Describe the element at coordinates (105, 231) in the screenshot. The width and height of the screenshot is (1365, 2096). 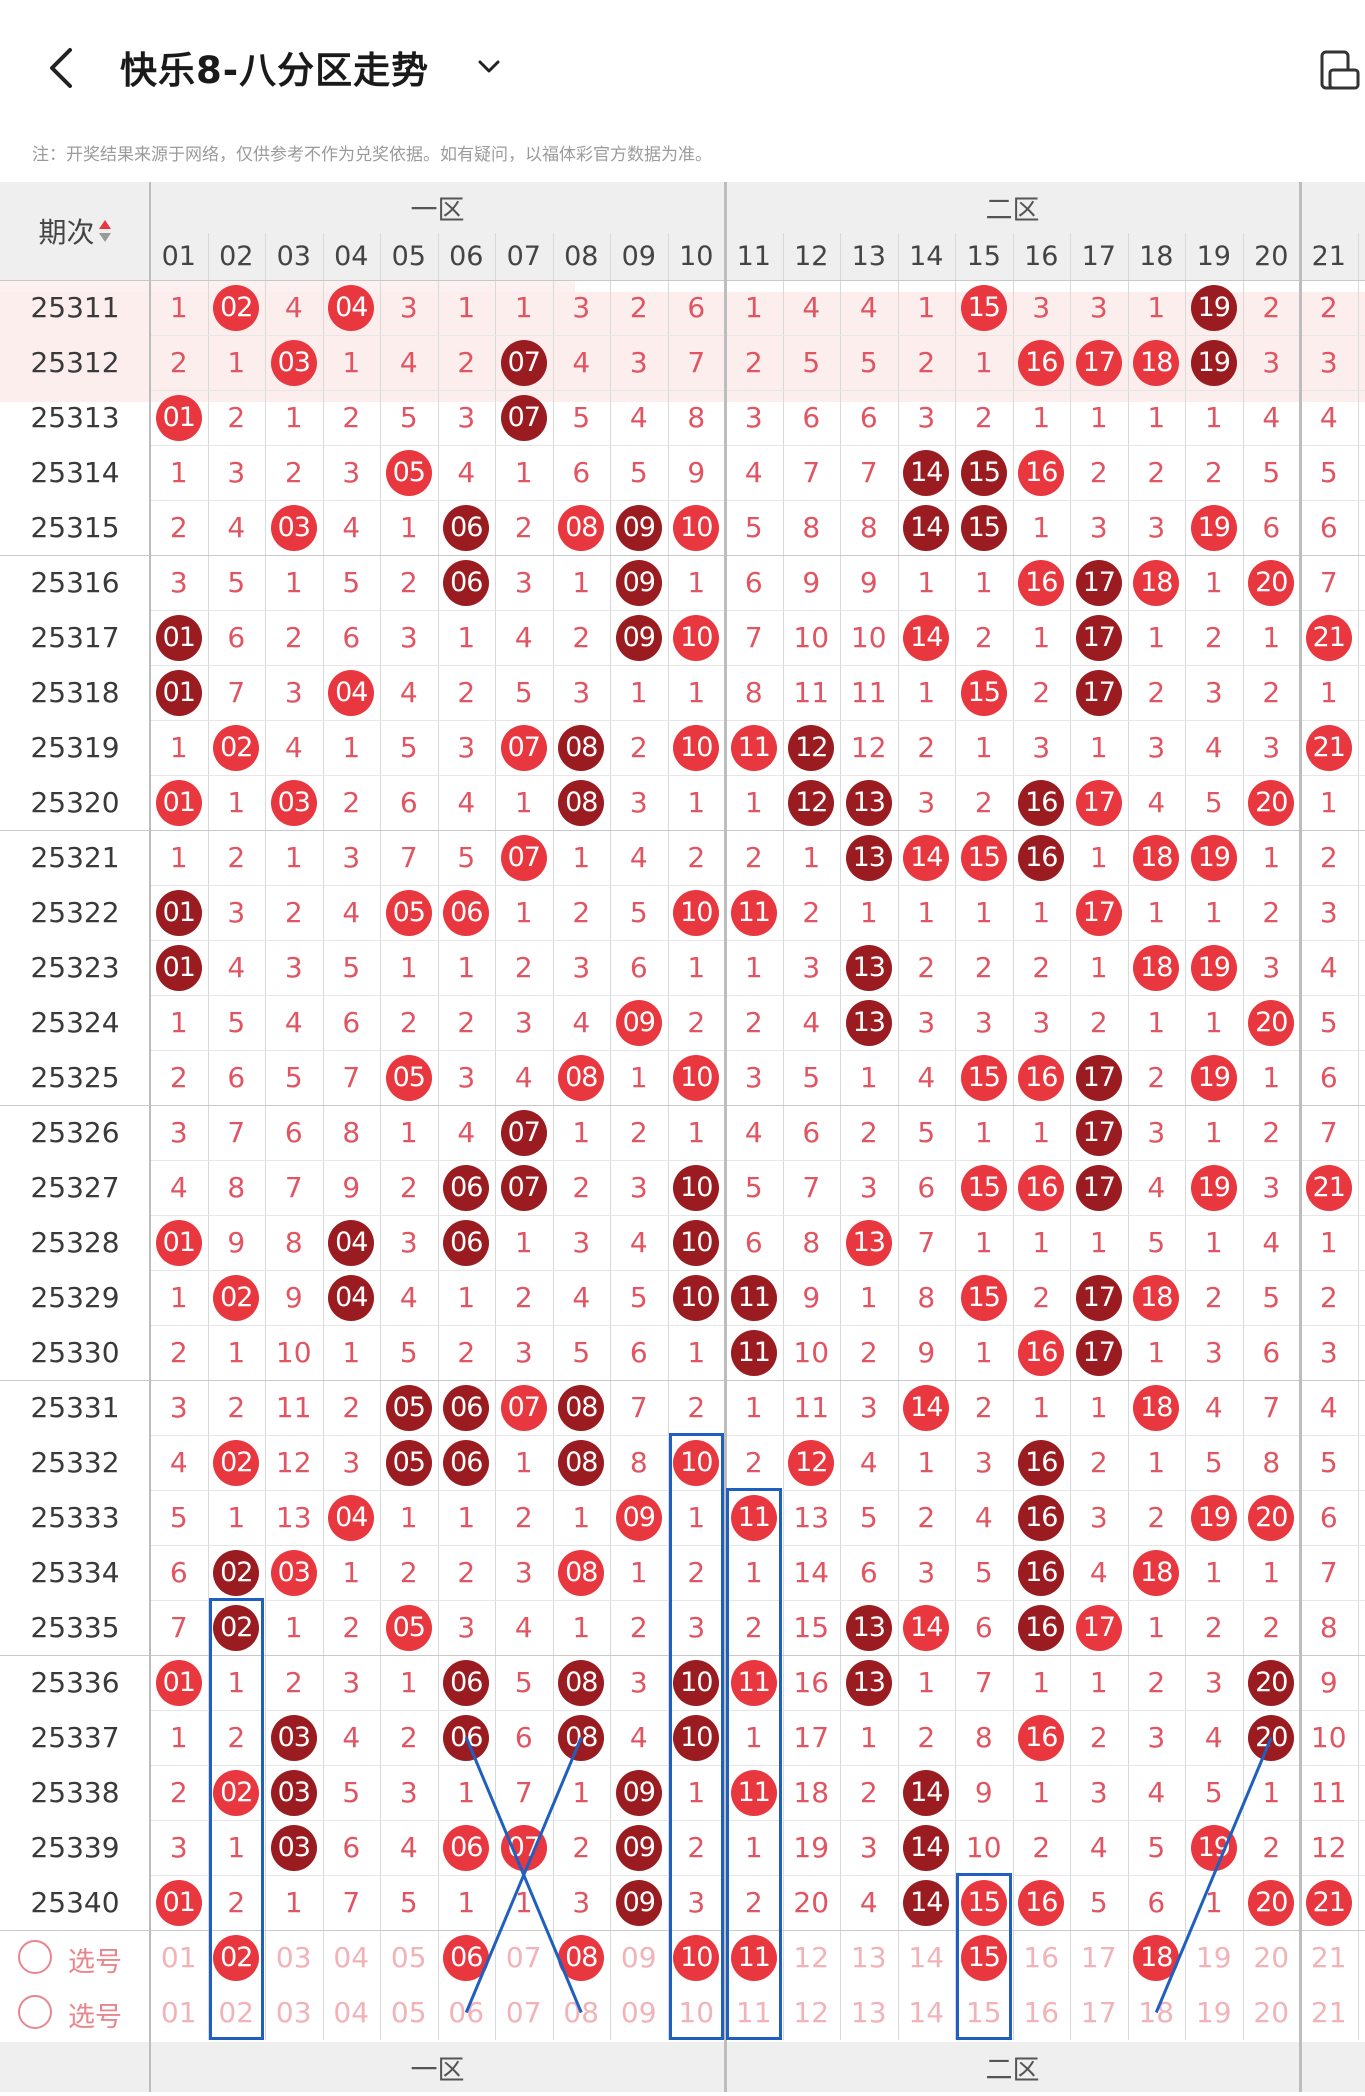
I see `sort-icon` at that location.